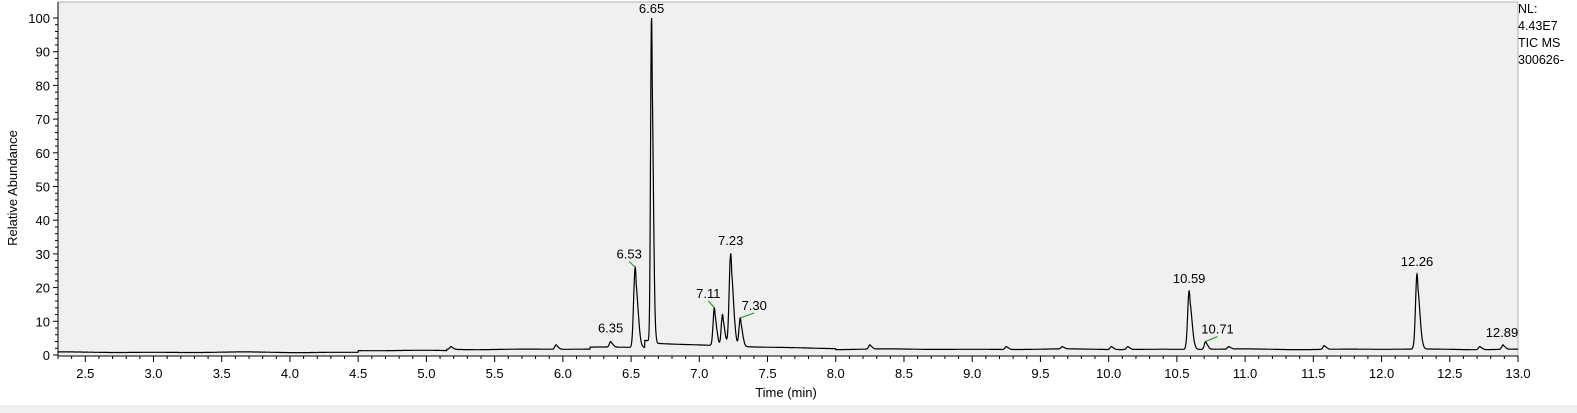 Image resolution: width=1577 pixels, height=413 pixels. Describe the element at coordinates (43, 321) in the screenshot. I see `y-tick-label: 10` at that location.